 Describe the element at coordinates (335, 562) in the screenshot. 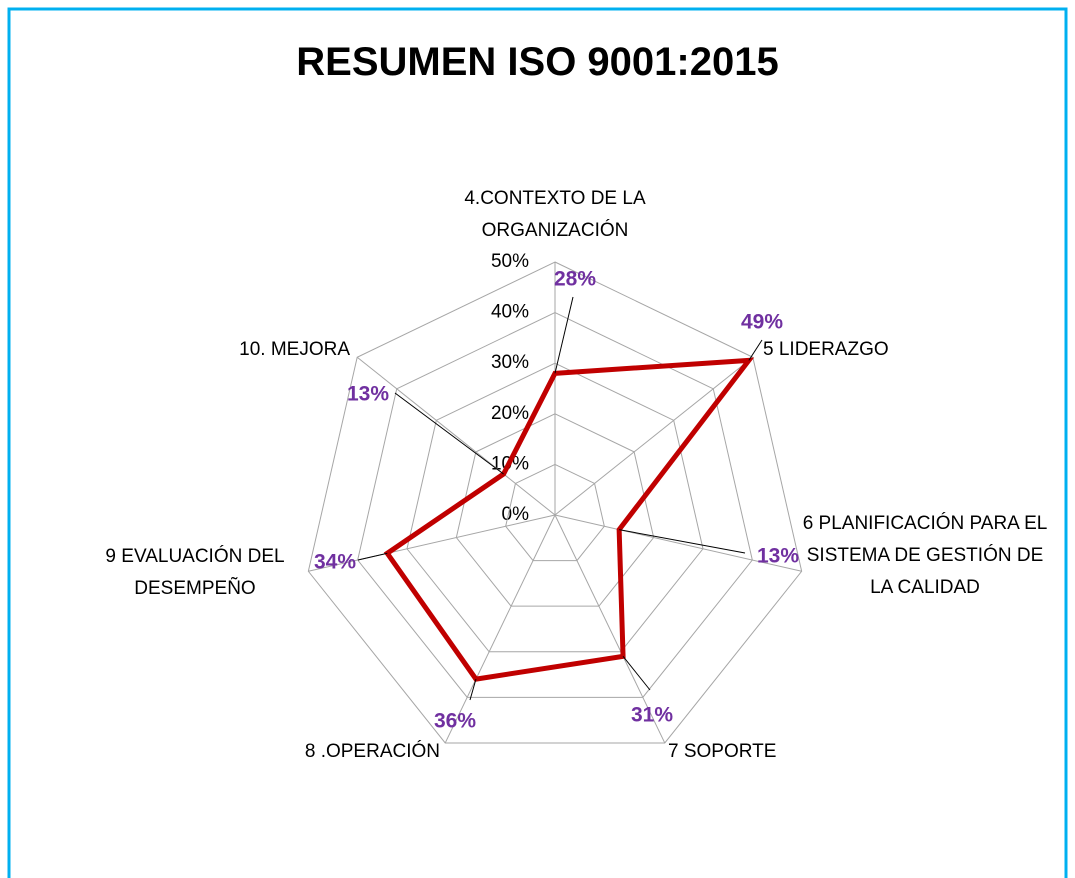

I see `data-label: 34%` at that location.